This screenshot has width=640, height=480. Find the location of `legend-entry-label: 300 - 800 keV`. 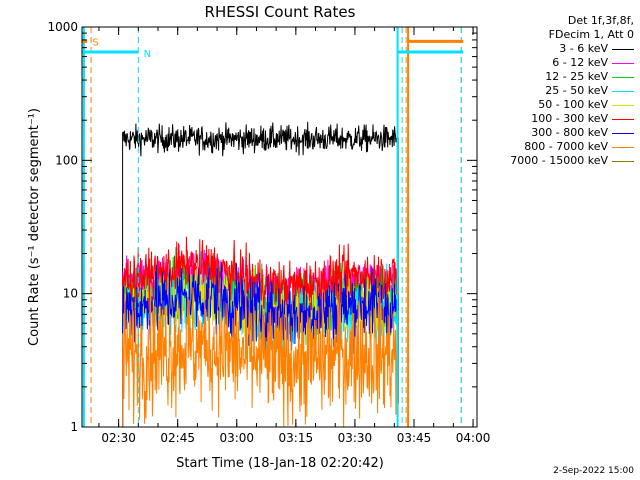

legend-entry-label: 300 - 800 keV is located at coordinates (569, 132).